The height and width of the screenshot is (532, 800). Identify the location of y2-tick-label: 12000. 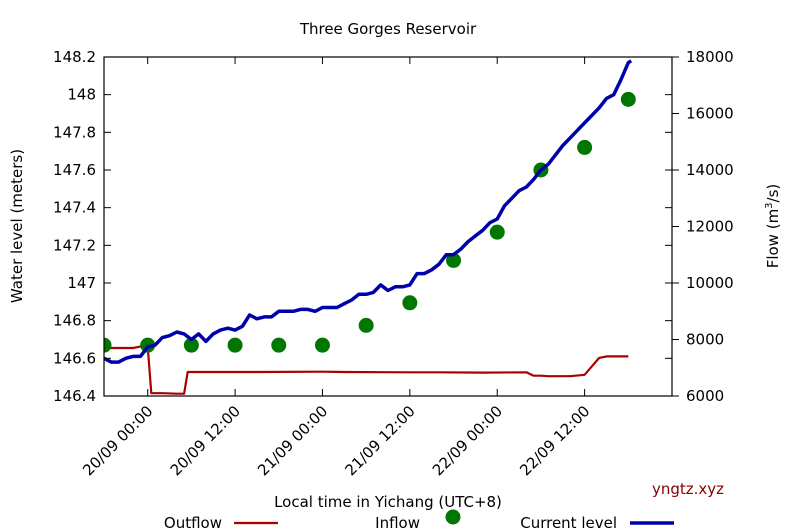
(710, 227).